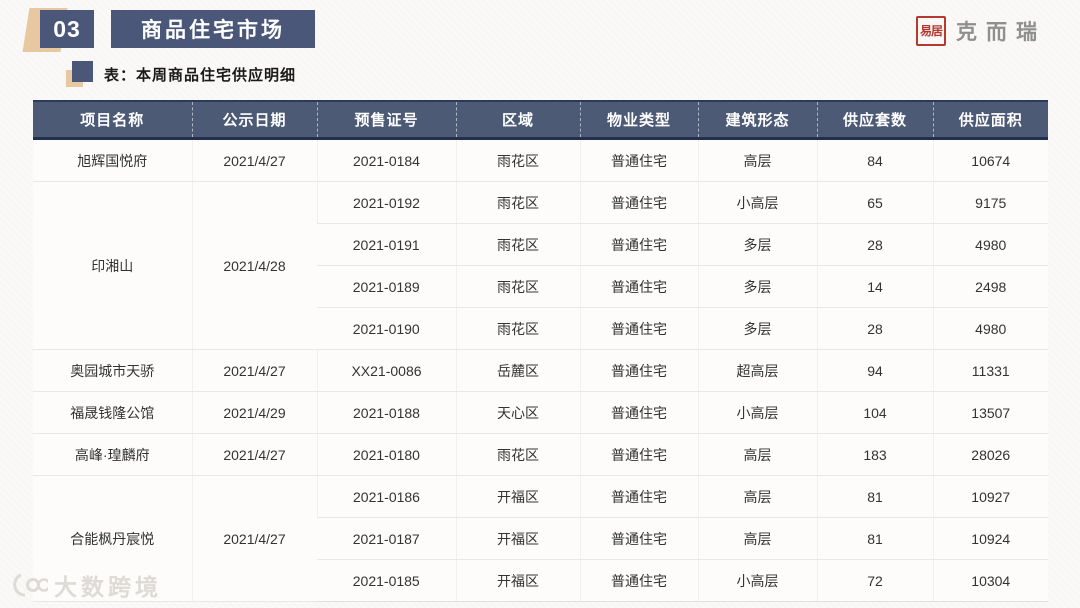  I want to click on table-header: 项目名称 公示日期 预售证号 区域 物业类型 建筑形态 供应套数 供应面积, so click(540, 120).